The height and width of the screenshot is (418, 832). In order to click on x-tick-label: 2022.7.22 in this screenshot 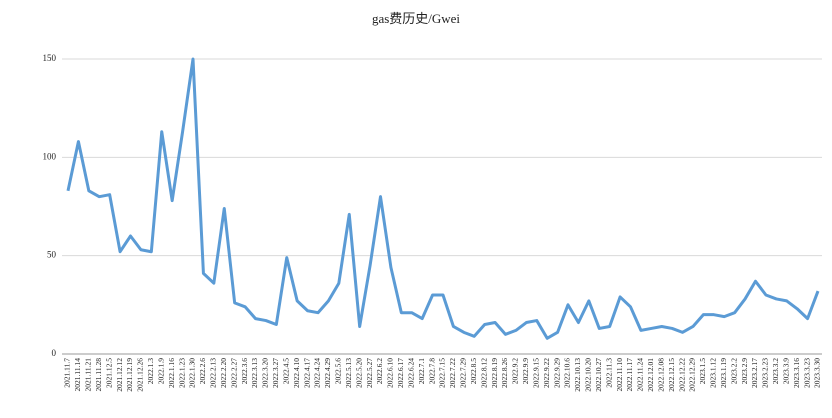, I will do `click(452, 373)`.